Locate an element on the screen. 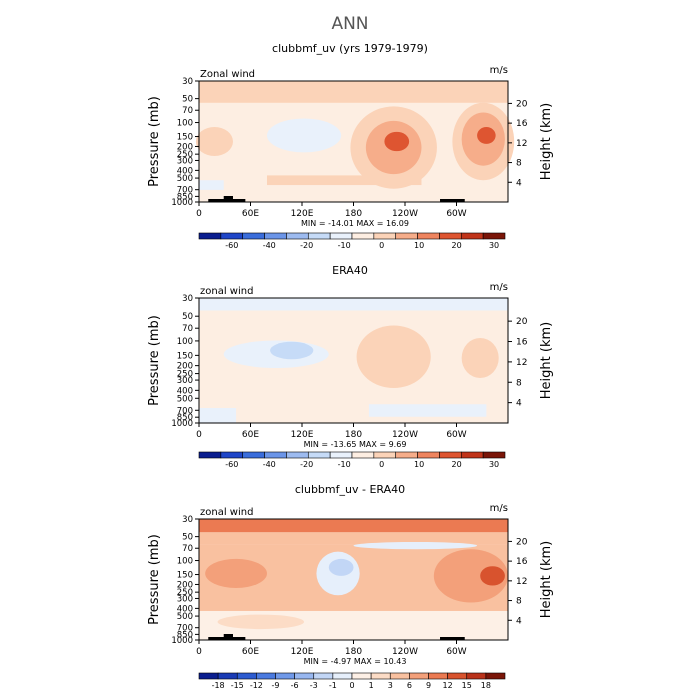  colorbar-label: 15 is located at coordinates (467, 685).